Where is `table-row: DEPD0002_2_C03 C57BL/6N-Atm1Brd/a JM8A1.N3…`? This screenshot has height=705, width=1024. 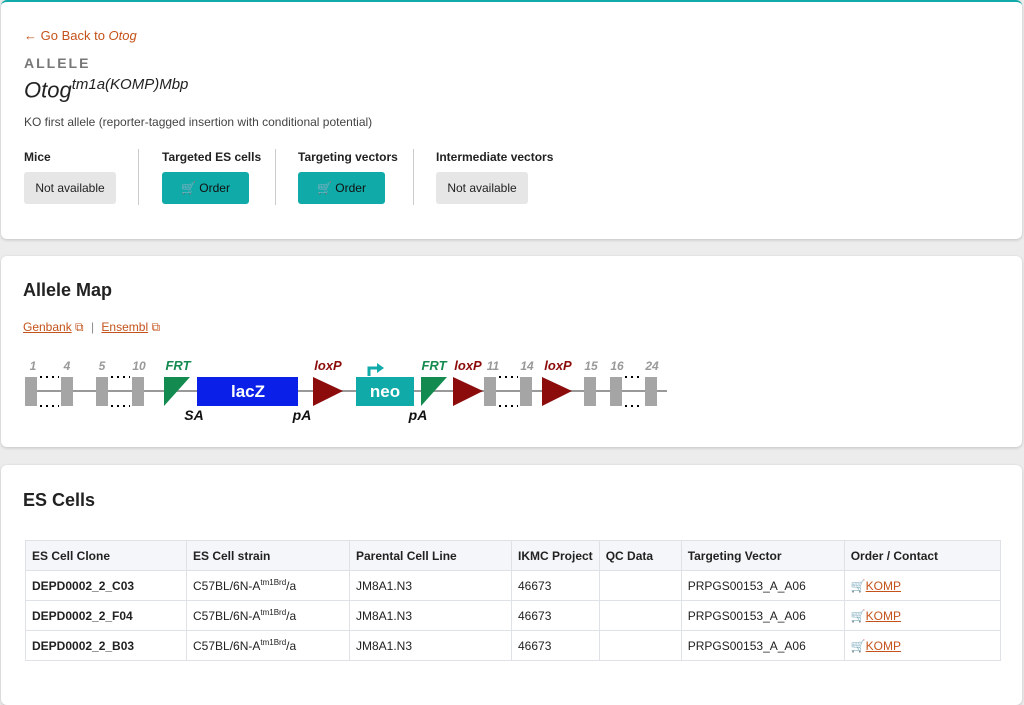
table-row: DEPD0002_2_C03 C57BL/6N-Atm1Brd/a JM8A1.N3… is located at coordinates (513, 585).